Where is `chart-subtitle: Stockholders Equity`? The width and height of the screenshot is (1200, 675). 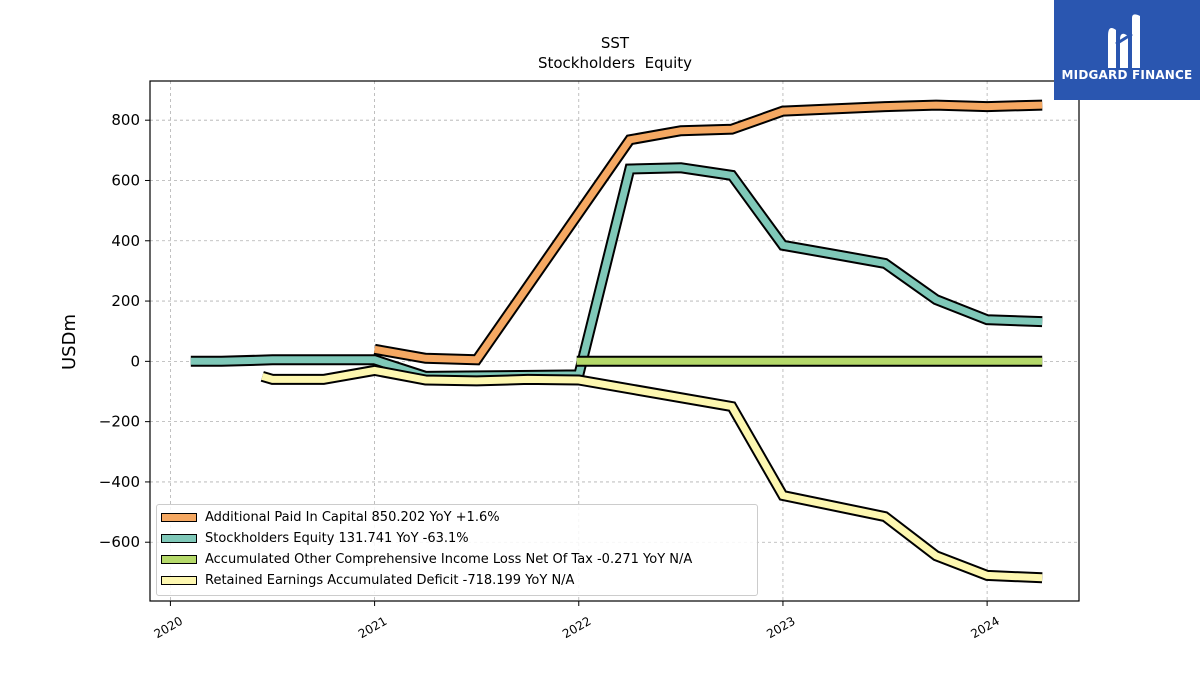 chart-subtitle: Stockholders Equity is located at coordinates (615, 63).